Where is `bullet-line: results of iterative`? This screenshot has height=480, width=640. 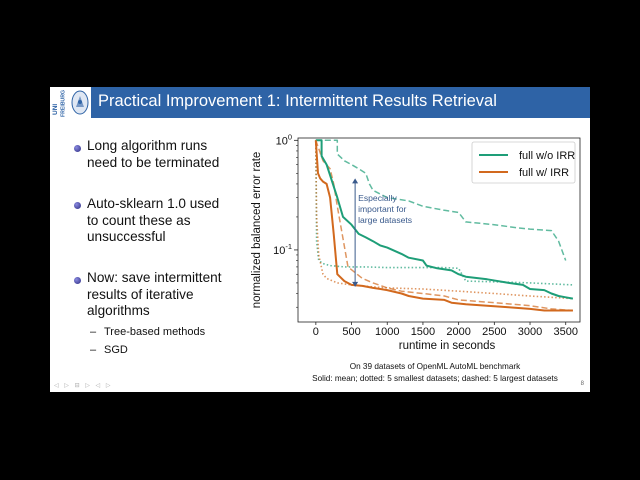
bullet-line: results of iterative is located at coordinates (140, 294).